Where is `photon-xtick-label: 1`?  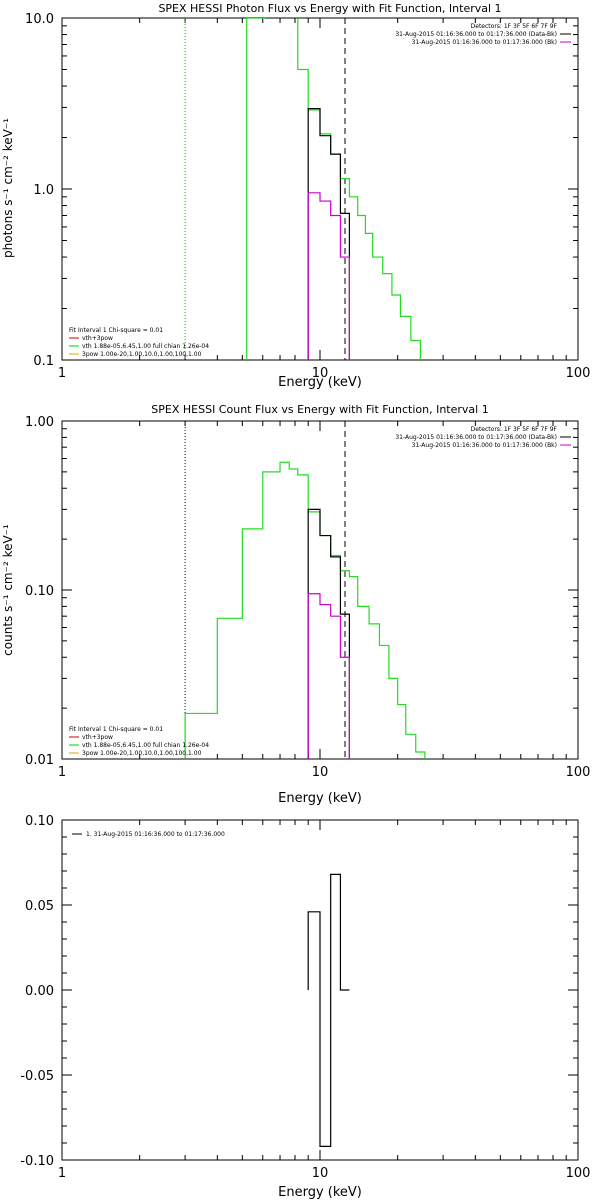 photon-xtick-label: 1 is located at coordinates (62, 373).